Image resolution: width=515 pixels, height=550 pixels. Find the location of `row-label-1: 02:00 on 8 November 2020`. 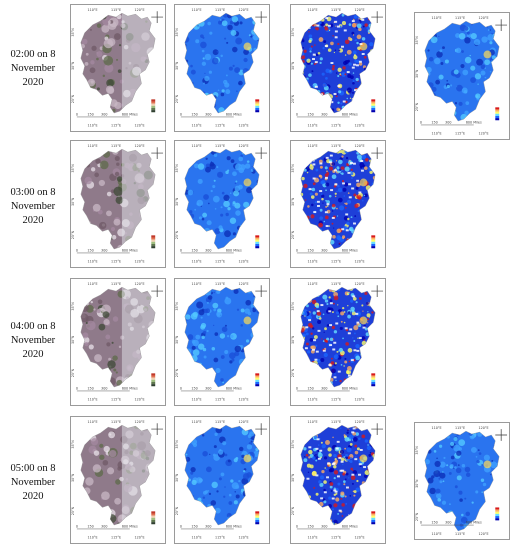

row-label-1: 02:00 on 8 November 2020 is located at coordinates (33, 68).